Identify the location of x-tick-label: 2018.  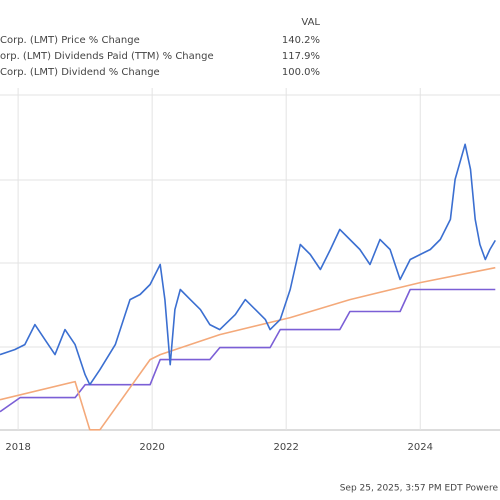
(17, 447).